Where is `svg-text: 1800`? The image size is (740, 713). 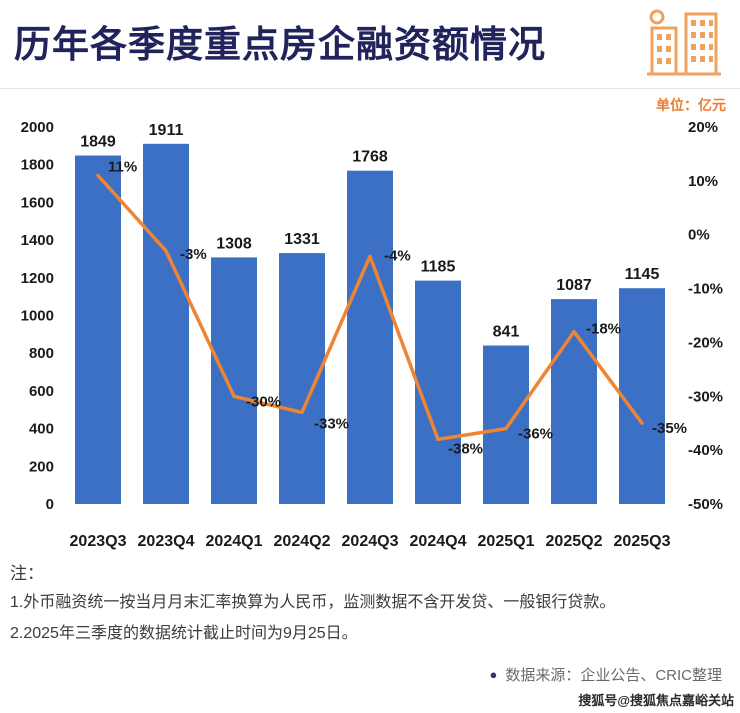 svg-text: 1800 is located at coordinates (37, 165).